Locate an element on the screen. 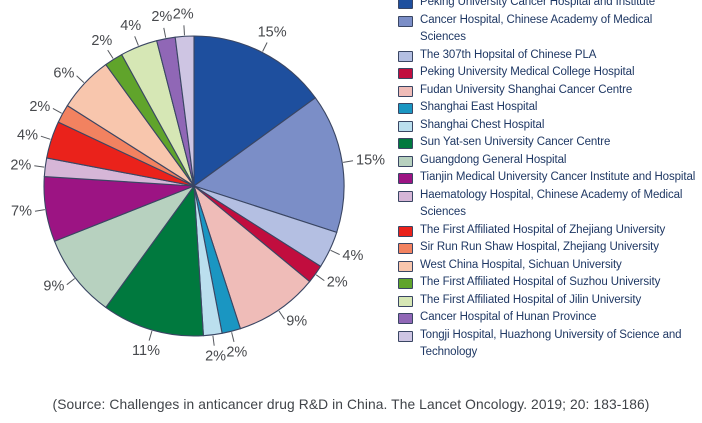 The height and width of the screenshot is (423, 702). legend-item: West China Hospital, Sichuan University is located at coordinates (549, 266).